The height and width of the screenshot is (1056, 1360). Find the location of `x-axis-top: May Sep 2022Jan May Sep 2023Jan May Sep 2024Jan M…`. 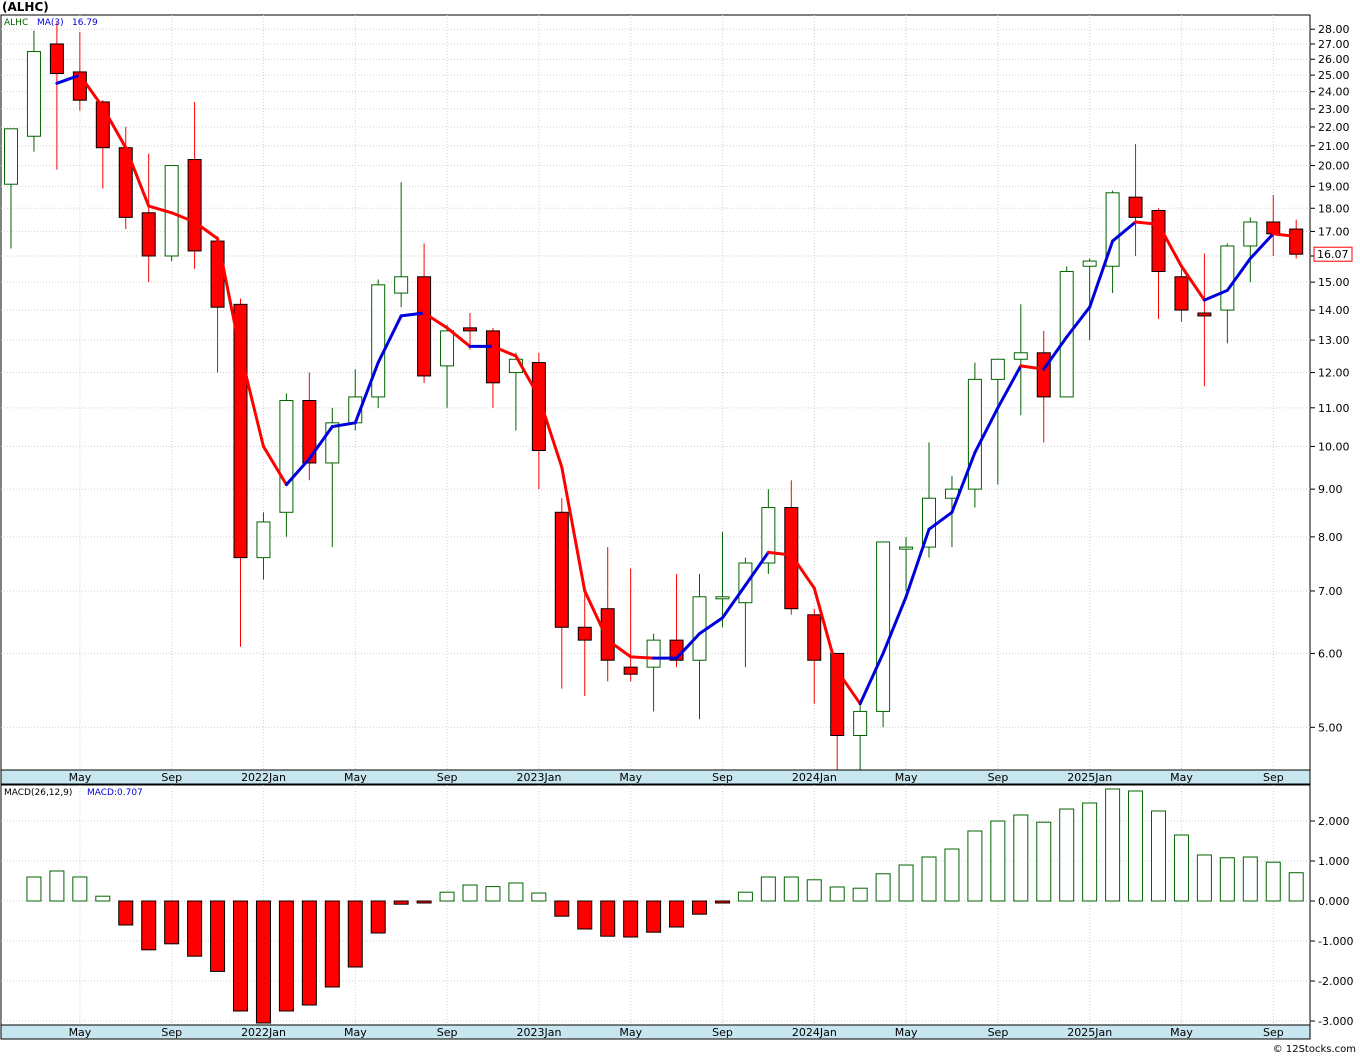

x-axis-top: May Sep 2022Jan May Sep 2023Jan May Sep 2024Jan M… is located at coordinates (676, 777).